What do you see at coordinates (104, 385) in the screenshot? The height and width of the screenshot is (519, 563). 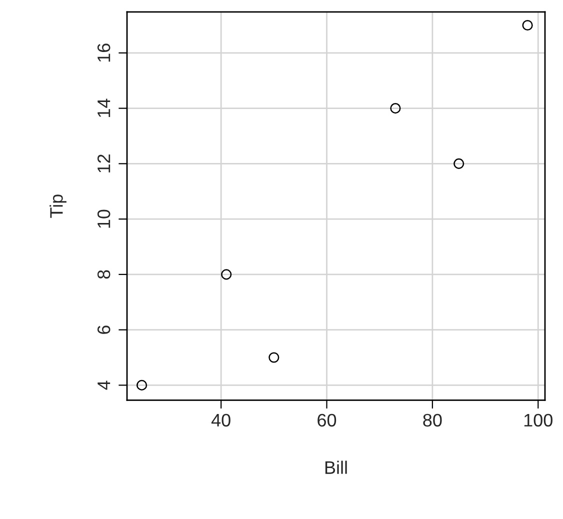 I see `y-tick-label: 4` at bounding box center [104, 385].